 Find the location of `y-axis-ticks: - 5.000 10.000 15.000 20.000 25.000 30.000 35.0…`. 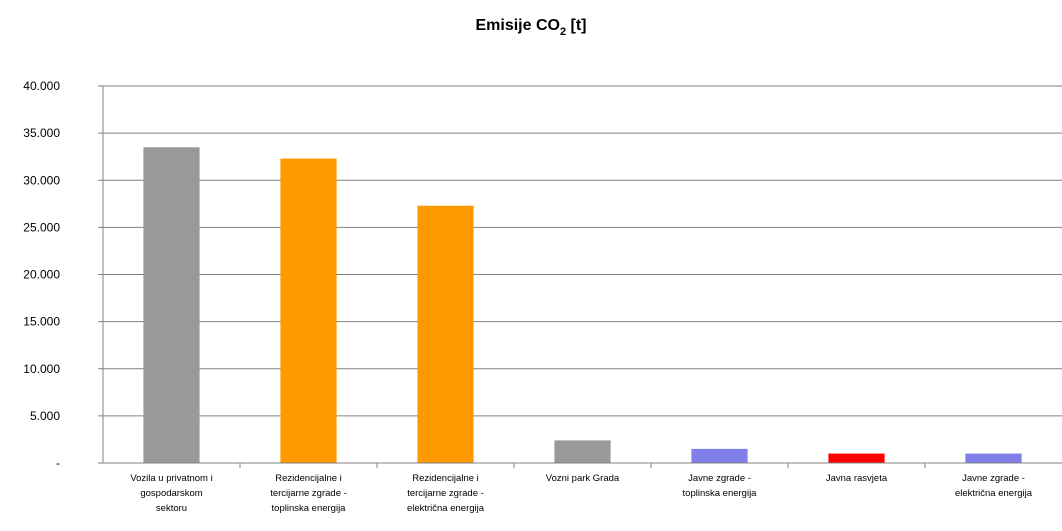

y-axis-ticks: - 5.000 10.000 15.000 20.000 25.000 30.000 35.0… is located at coordinates (63, 274).